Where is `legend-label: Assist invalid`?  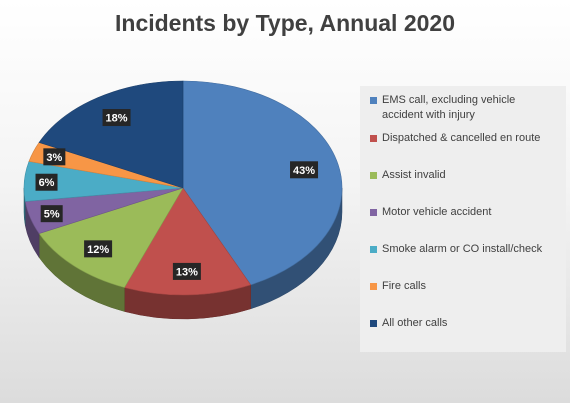
legend-label: Assist invalid is located at coordinates (414, 175).